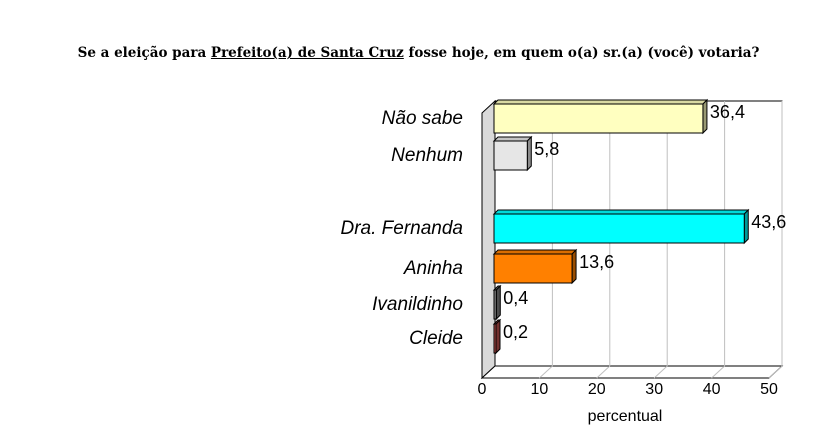 The height and width of the screenshot is (445, 837). I want to click on data-label: 0,2, so click(515, 332).